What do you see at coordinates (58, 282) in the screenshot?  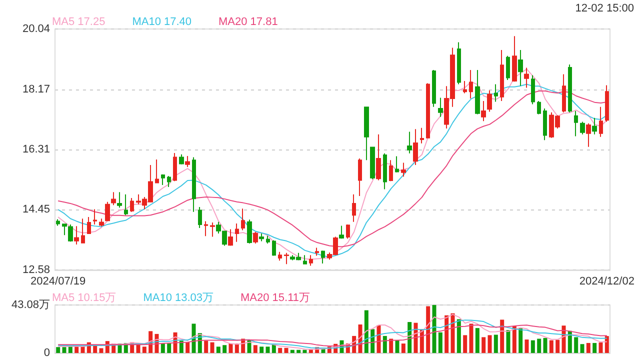 I see `x-tick-label: 2024/07/19` at bounding box center [58, 282].